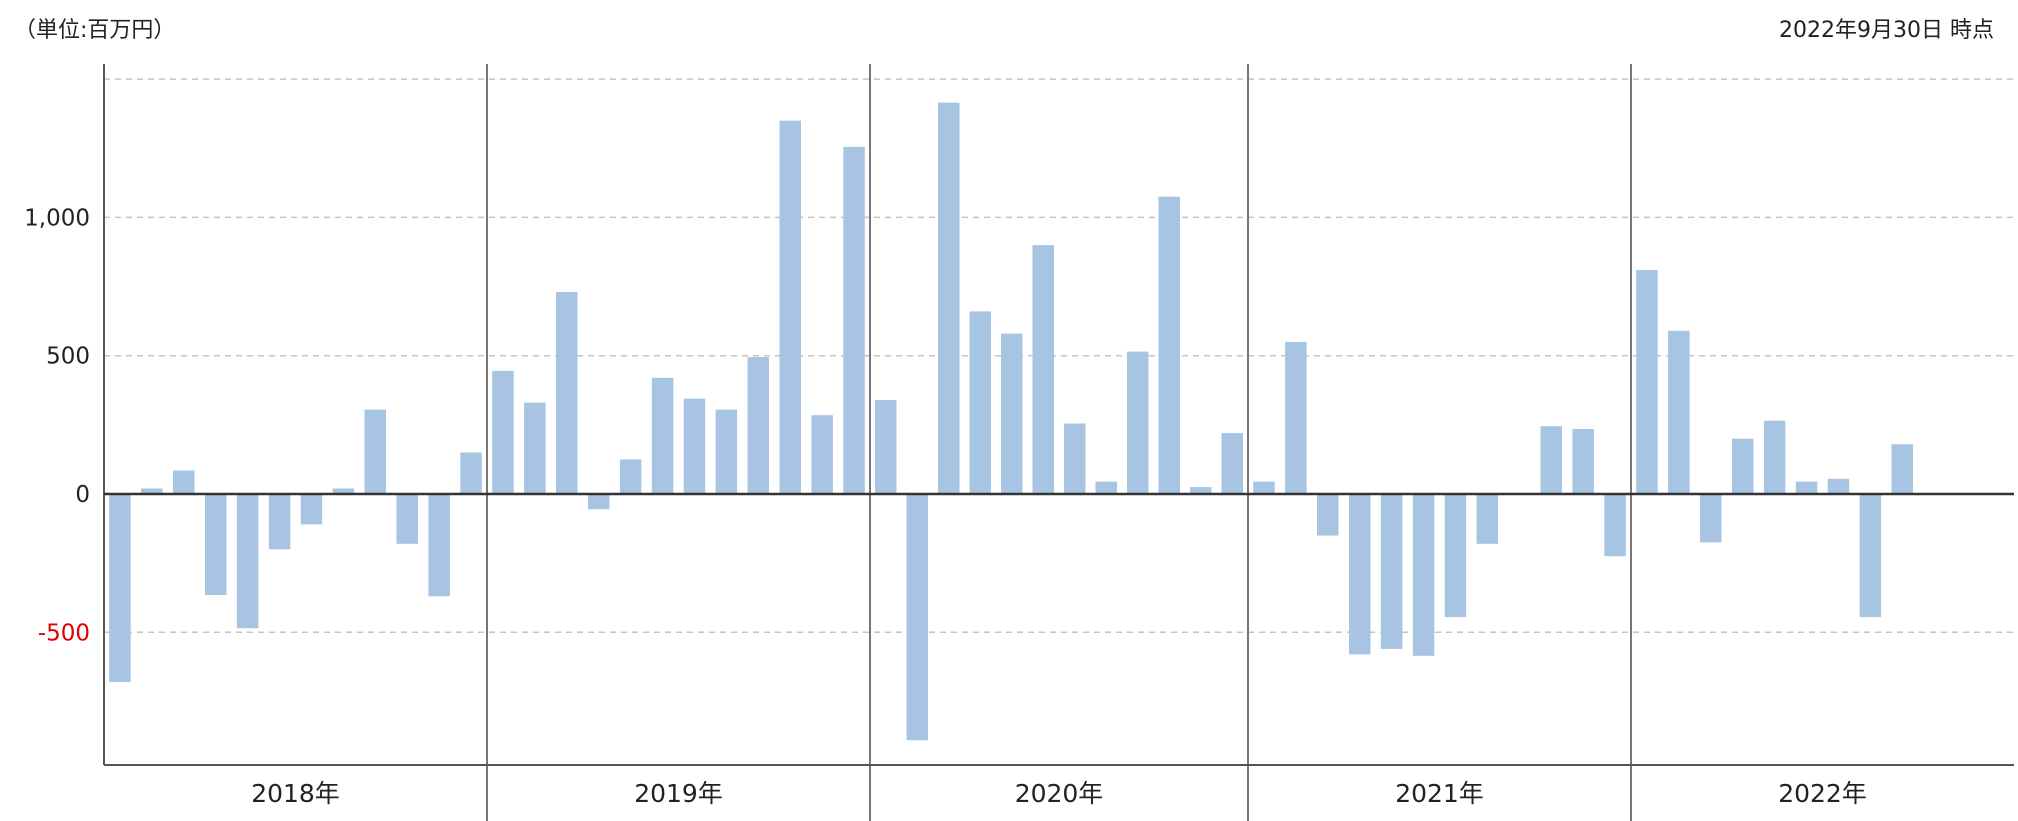 This screenshot has height=821, width=2018. Describe the element at coordinates (82, 495) in the screenshot. I see `y-tick-label: 0` at that location.